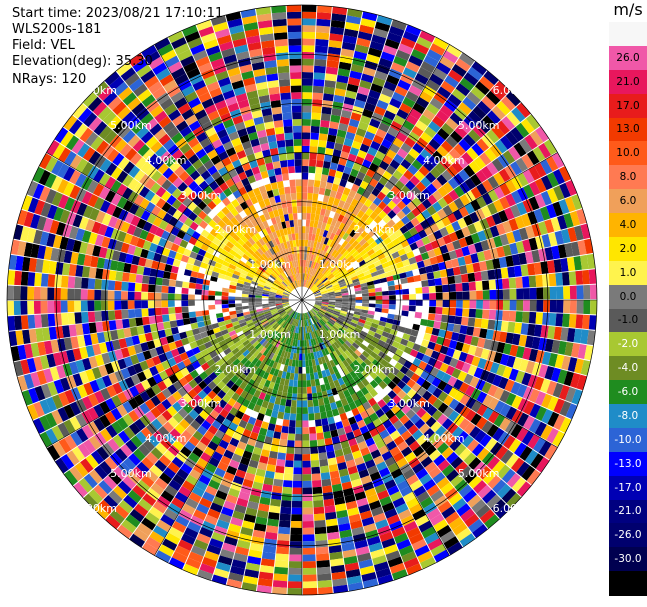 Image resolution: width=647 pixels, height=607 pixels. Describe the element at coordinates (270, 334) in the screenshot. I see `range-ring-label: 1.00km` at that location.